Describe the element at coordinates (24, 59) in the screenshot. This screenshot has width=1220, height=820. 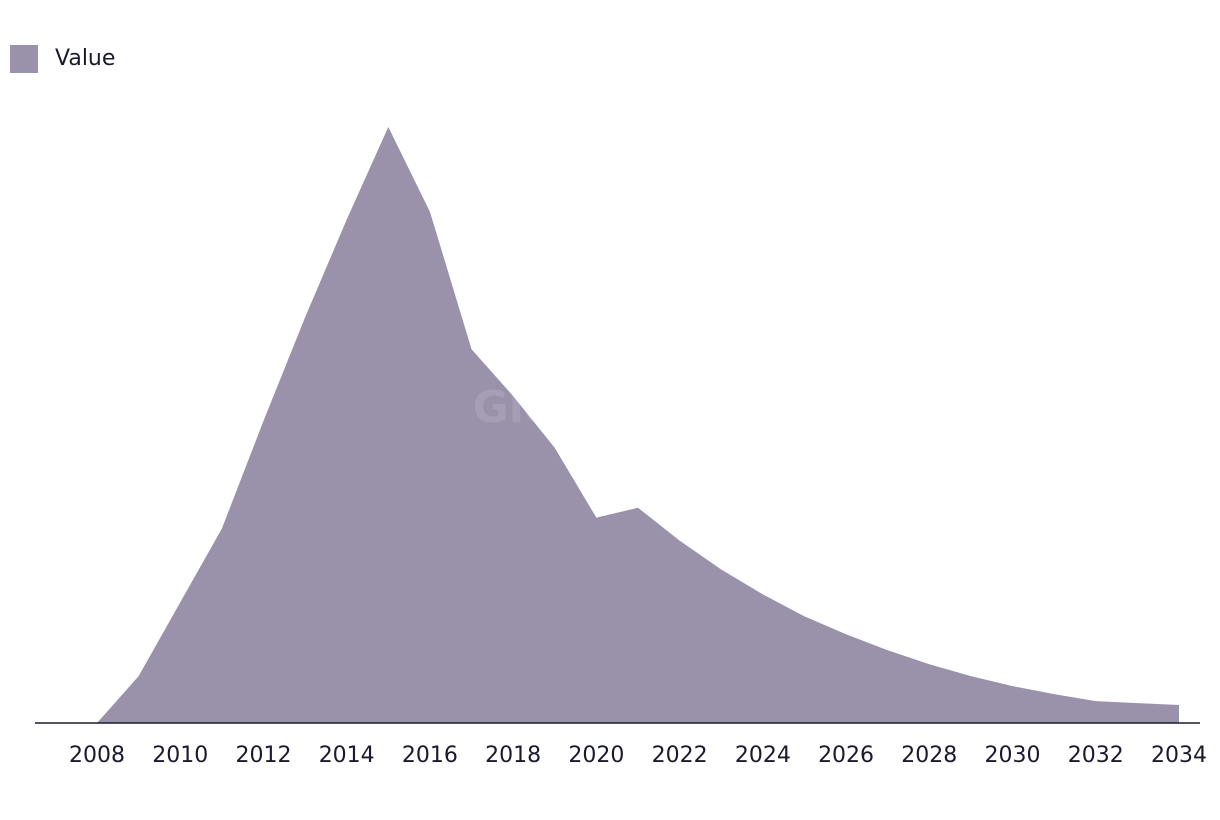
I see `legend-swatch` at that location.